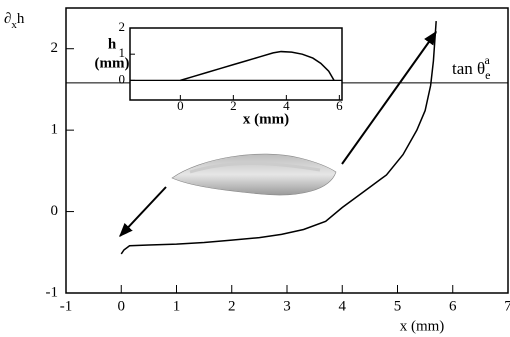  What do you see at coordinates (257, 66) in the screenshot?
I see `data-line` at bounding box center [257, 66].